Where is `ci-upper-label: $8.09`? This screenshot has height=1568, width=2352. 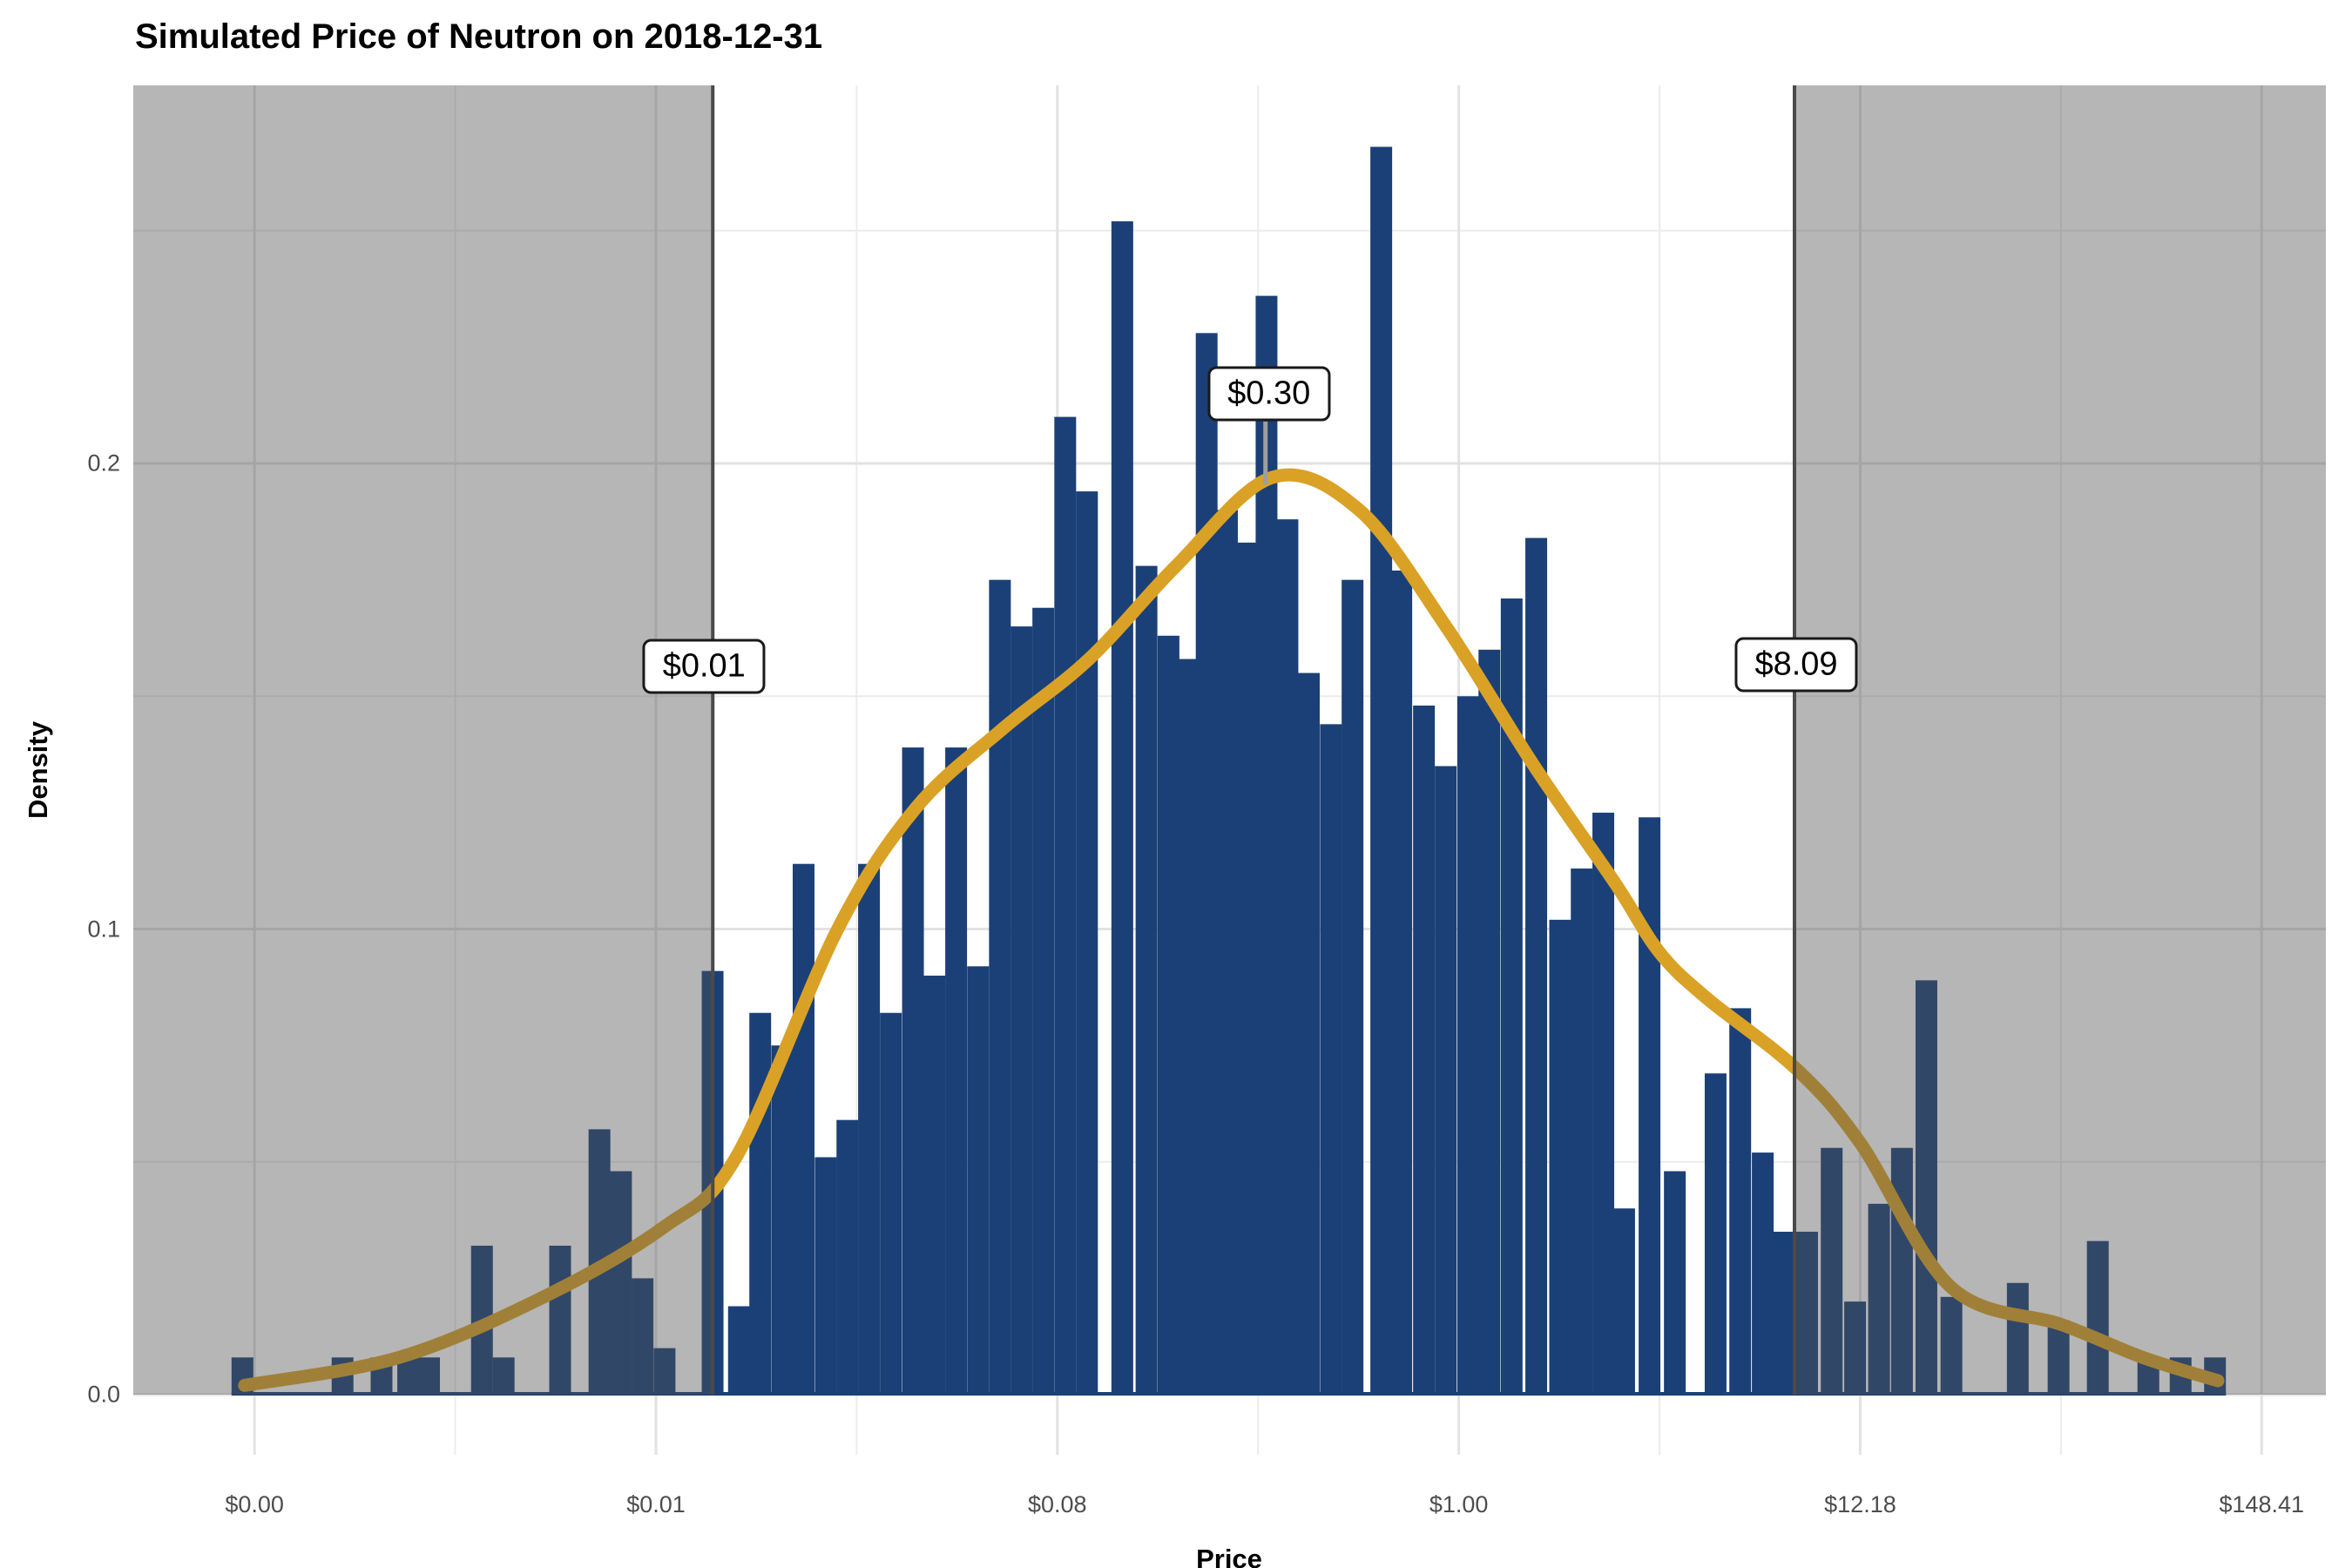
ci-upper-label: $8.09 is located at coordinates (1796, 665).